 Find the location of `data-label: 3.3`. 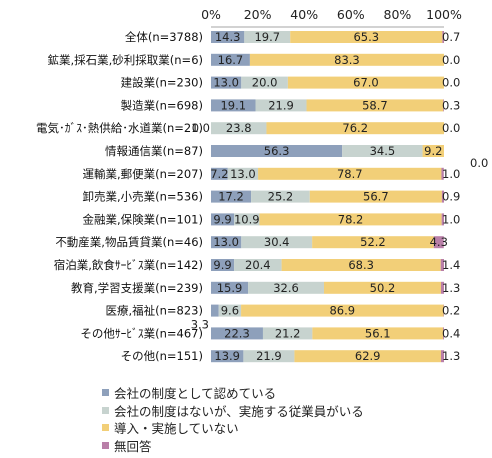

data-label: 3.3 is located at coordinates (200, 325).